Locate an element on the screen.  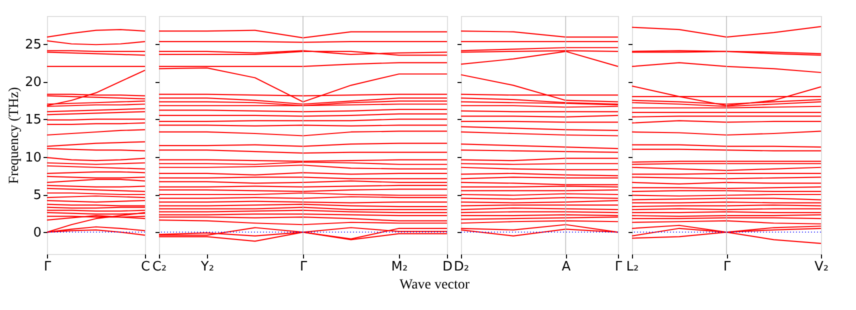
x-axis-title: Wave vector is located at coordinates (435, 285).